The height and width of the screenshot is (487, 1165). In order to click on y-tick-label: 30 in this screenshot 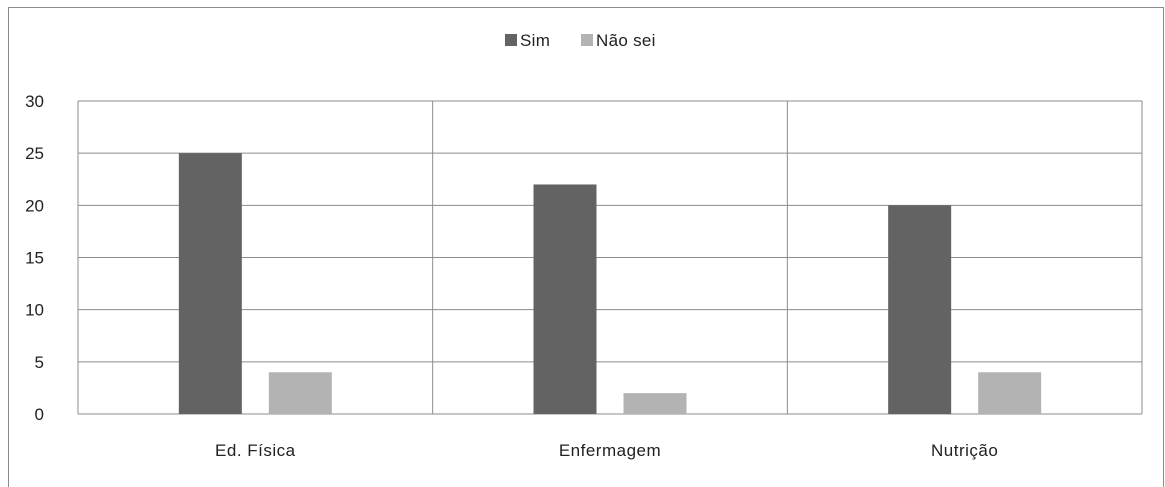, I will do `click(34, 101)`.